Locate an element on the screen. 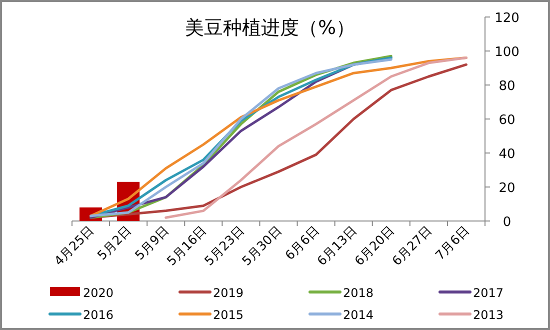  x-tick-label: 4月25日 is located at coordinates (74, 245).